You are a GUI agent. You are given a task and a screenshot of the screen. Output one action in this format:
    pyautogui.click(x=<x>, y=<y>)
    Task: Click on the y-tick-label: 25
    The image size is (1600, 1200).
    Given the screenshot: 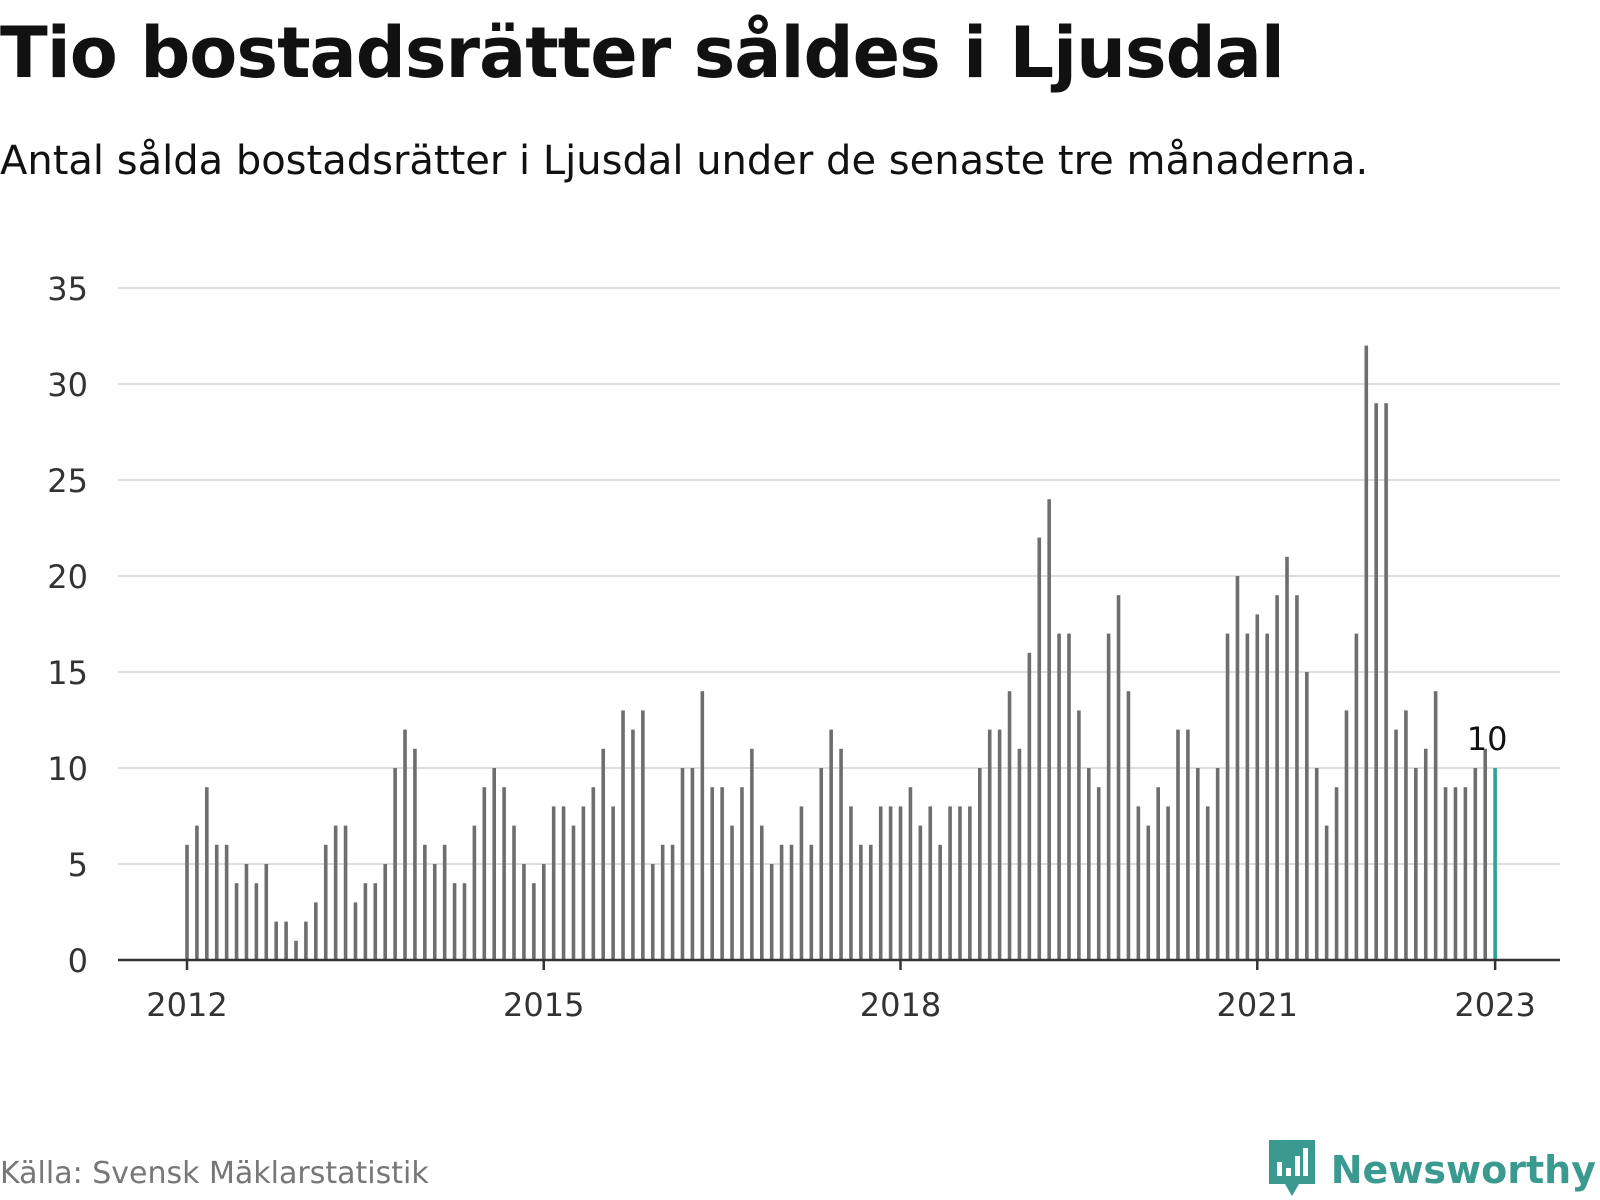 What is the action you would take?
    pyautogui.click(x=67, y=481)
    